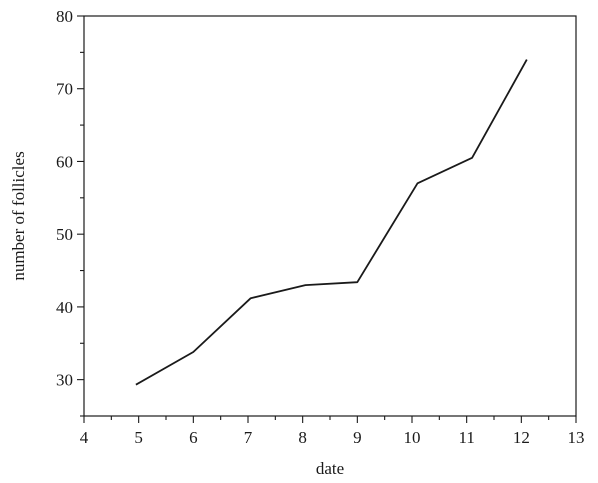 The height and width of the screenshot is (483, 598). Describe the element at coordinates (64, 234) in the screenshot. I see `y-tick-label: 50` at that location.